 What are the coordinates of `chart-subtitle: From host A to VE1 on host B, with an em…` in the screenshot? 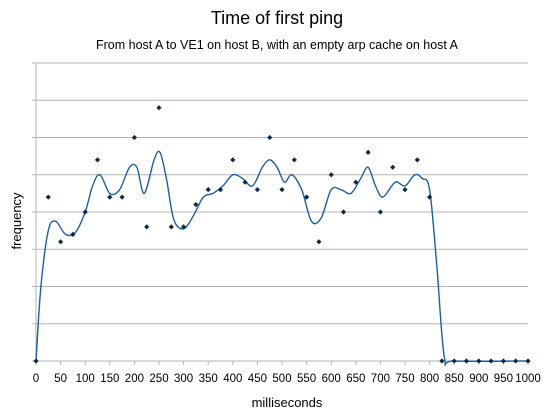 It's located at (277, 45).